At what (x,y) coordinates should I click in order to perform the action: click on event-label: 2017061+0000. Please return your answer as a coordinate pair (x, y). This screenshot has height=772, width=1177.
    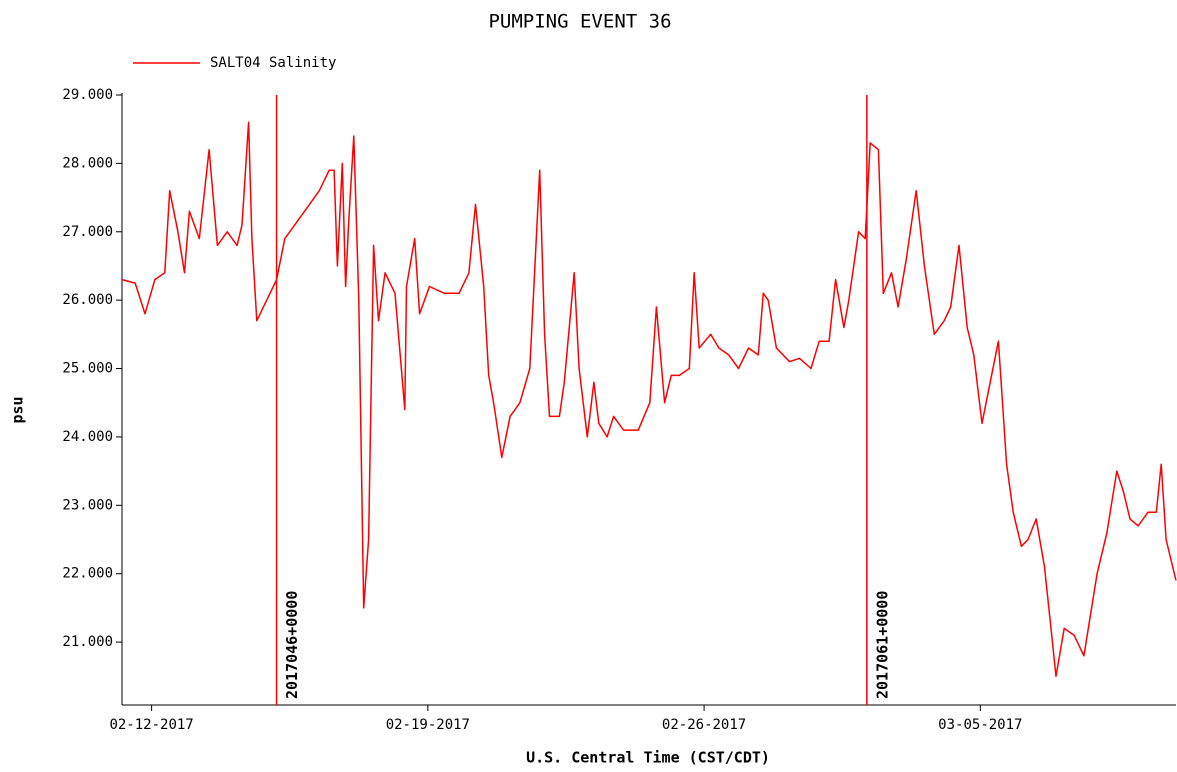
    Looking at the image, I should click on (882, 645).